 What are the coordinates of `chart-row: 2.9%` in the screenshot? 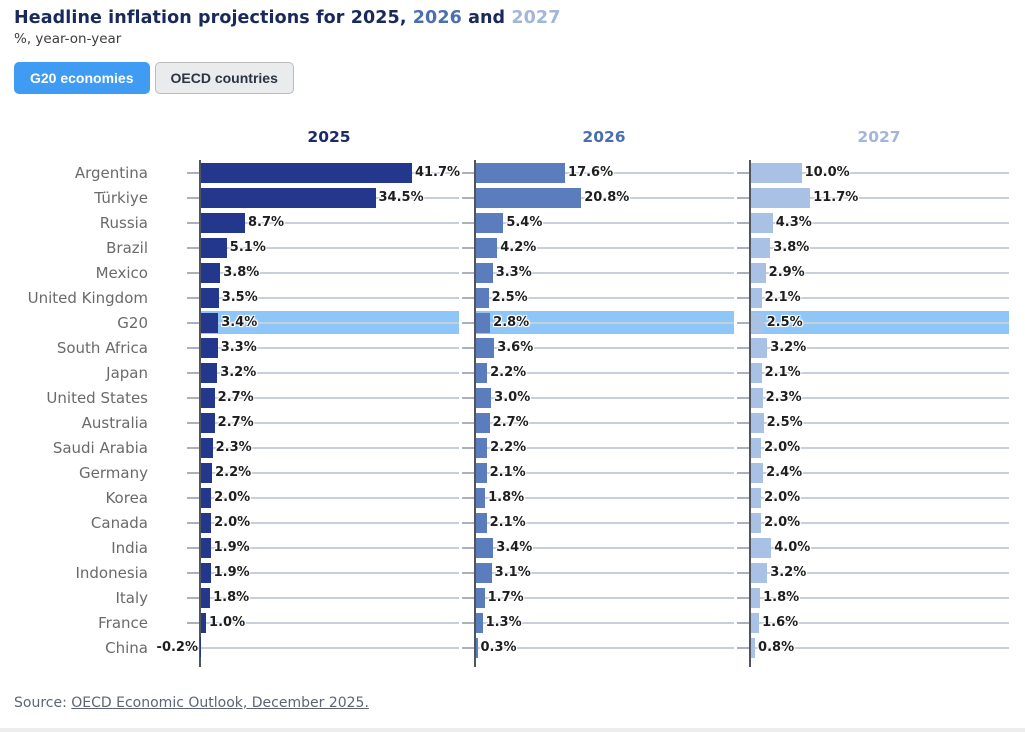 It's located at (873, 272).